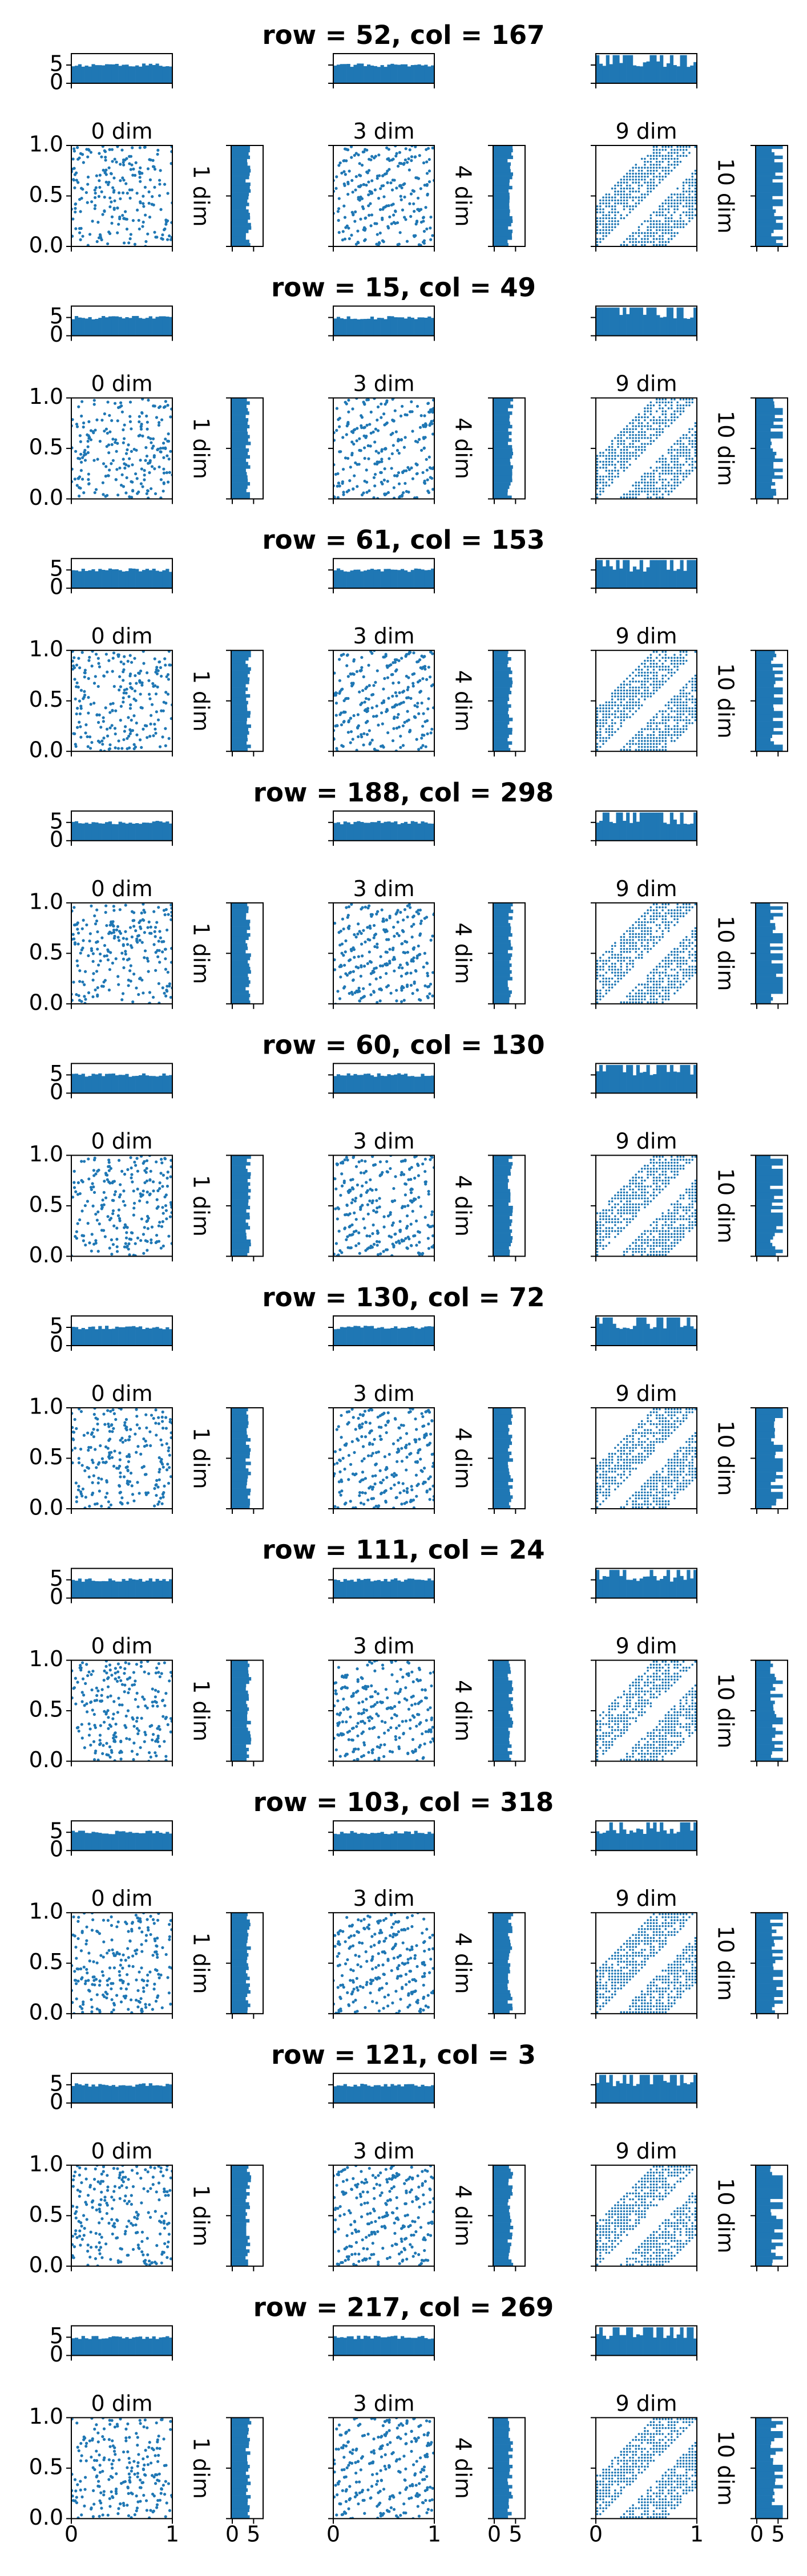  I want to click on side-label: 1 dim, so click(201, 701).